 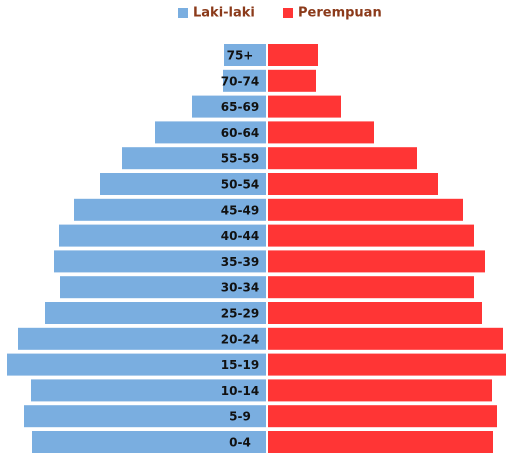 What do you see at coordinates (224, 13) in the screenshot?
I see `legend-label: Laki-laki` at bounding box center [224, 13].